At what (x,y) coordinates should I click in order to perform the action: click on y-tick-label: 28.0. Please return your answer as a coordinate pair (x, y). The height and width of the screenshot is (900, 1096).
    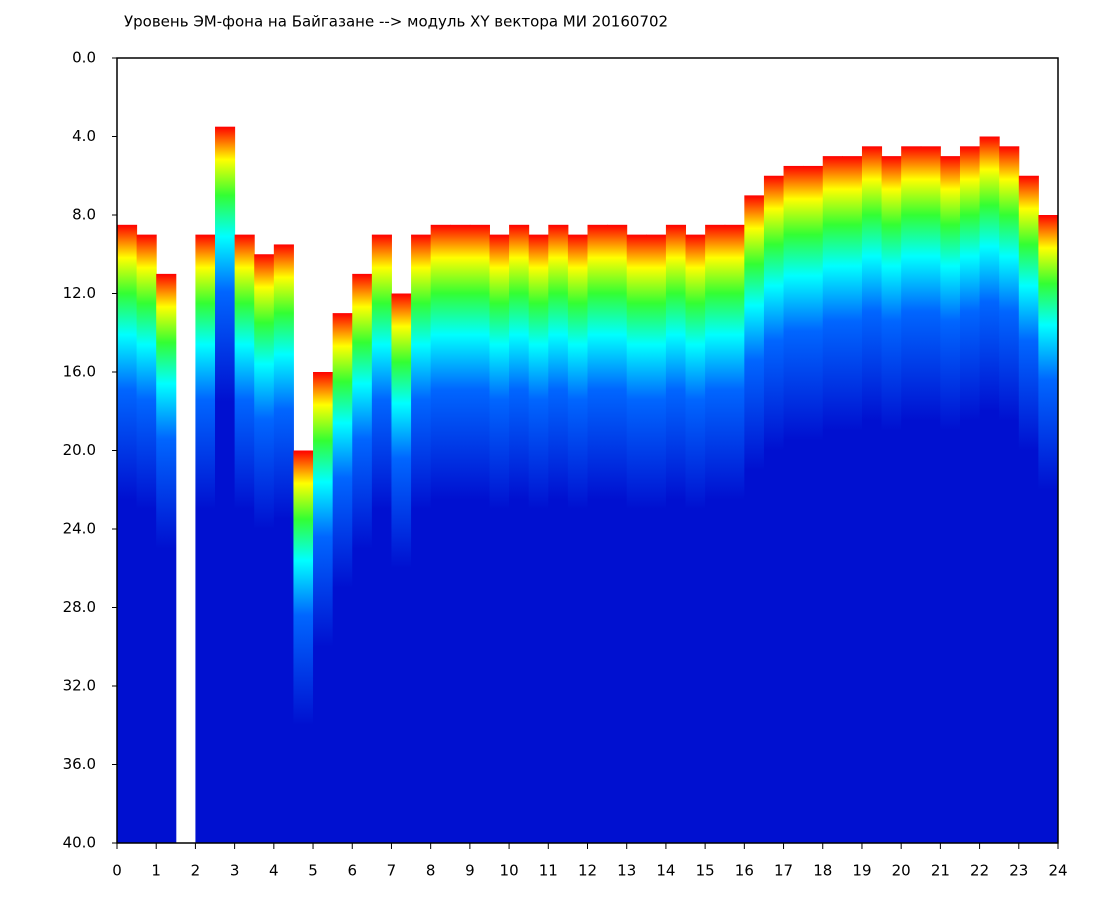
    Looking at the image, I should click on (79, 607).